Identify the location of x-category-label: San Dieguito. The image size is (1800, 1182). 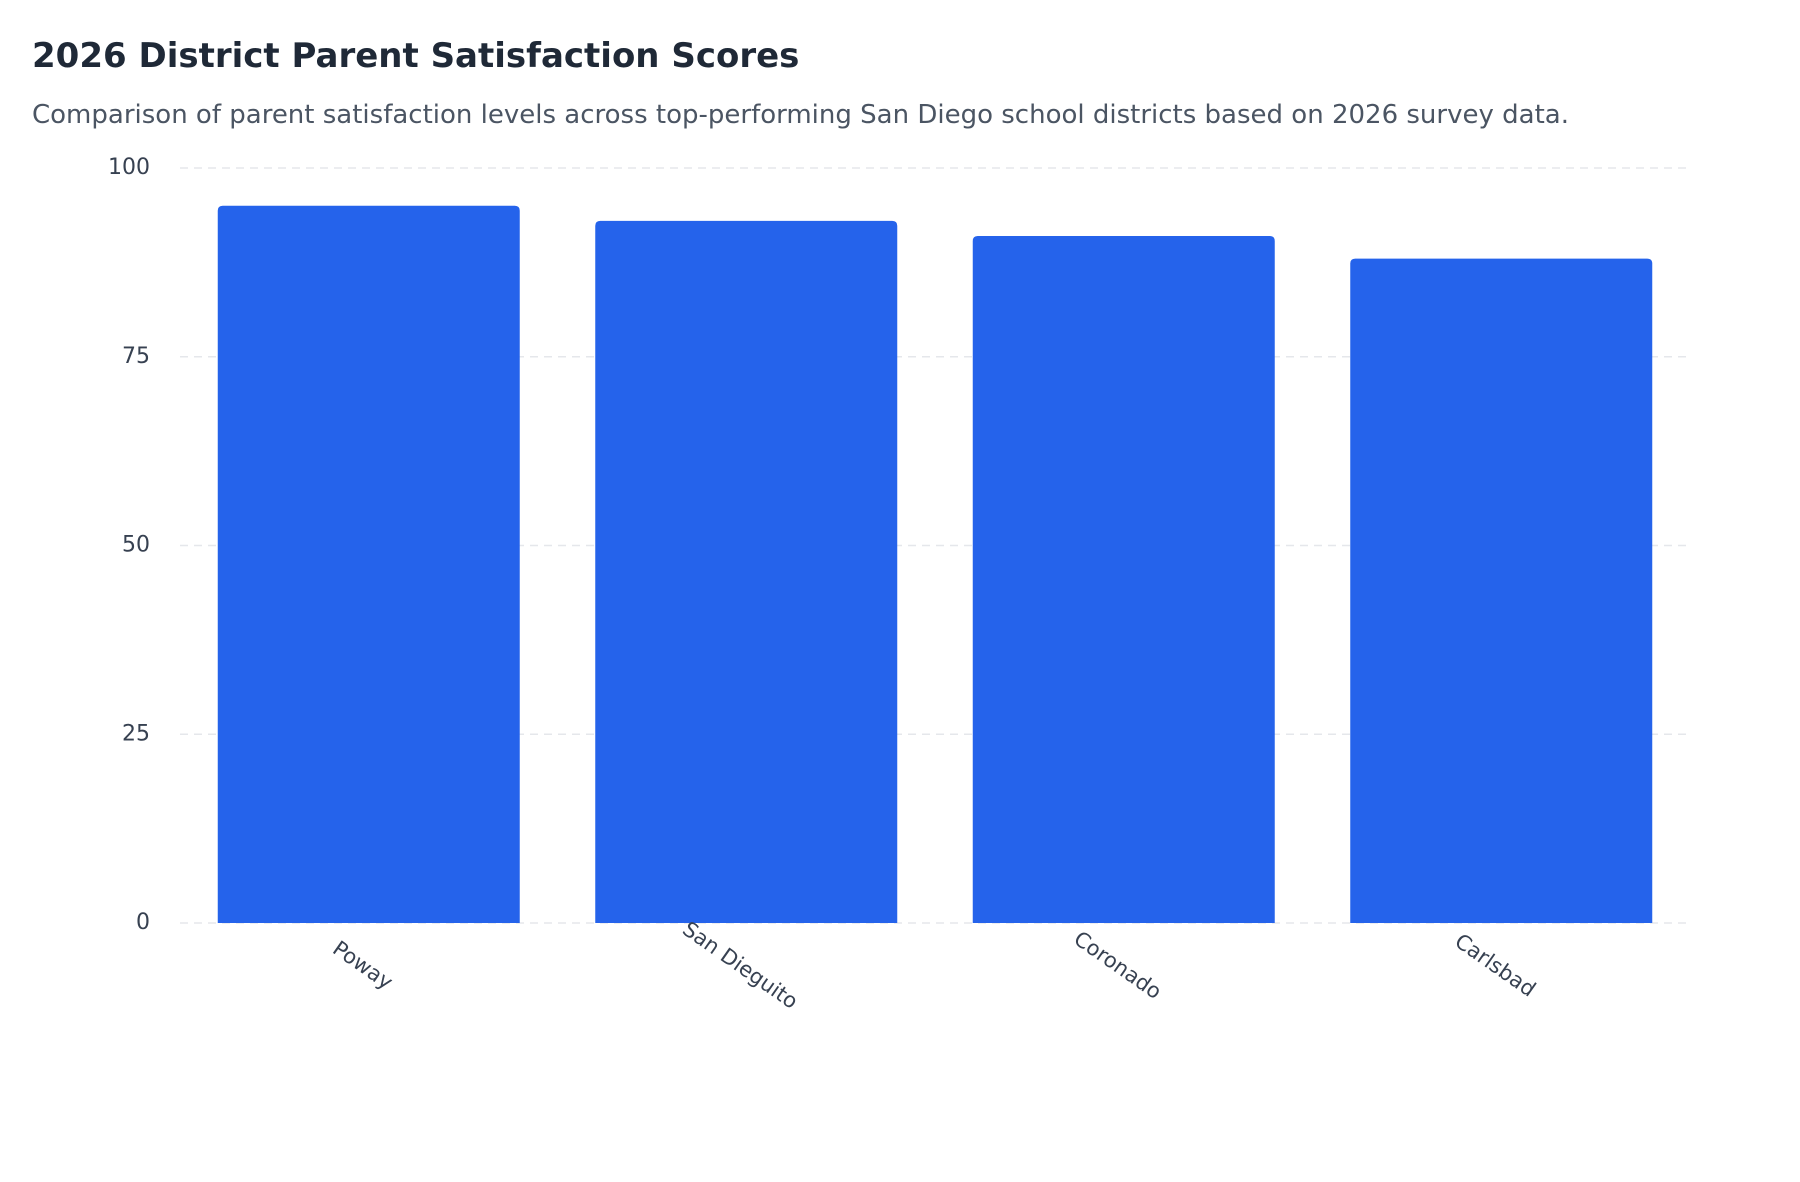
(740, 965).